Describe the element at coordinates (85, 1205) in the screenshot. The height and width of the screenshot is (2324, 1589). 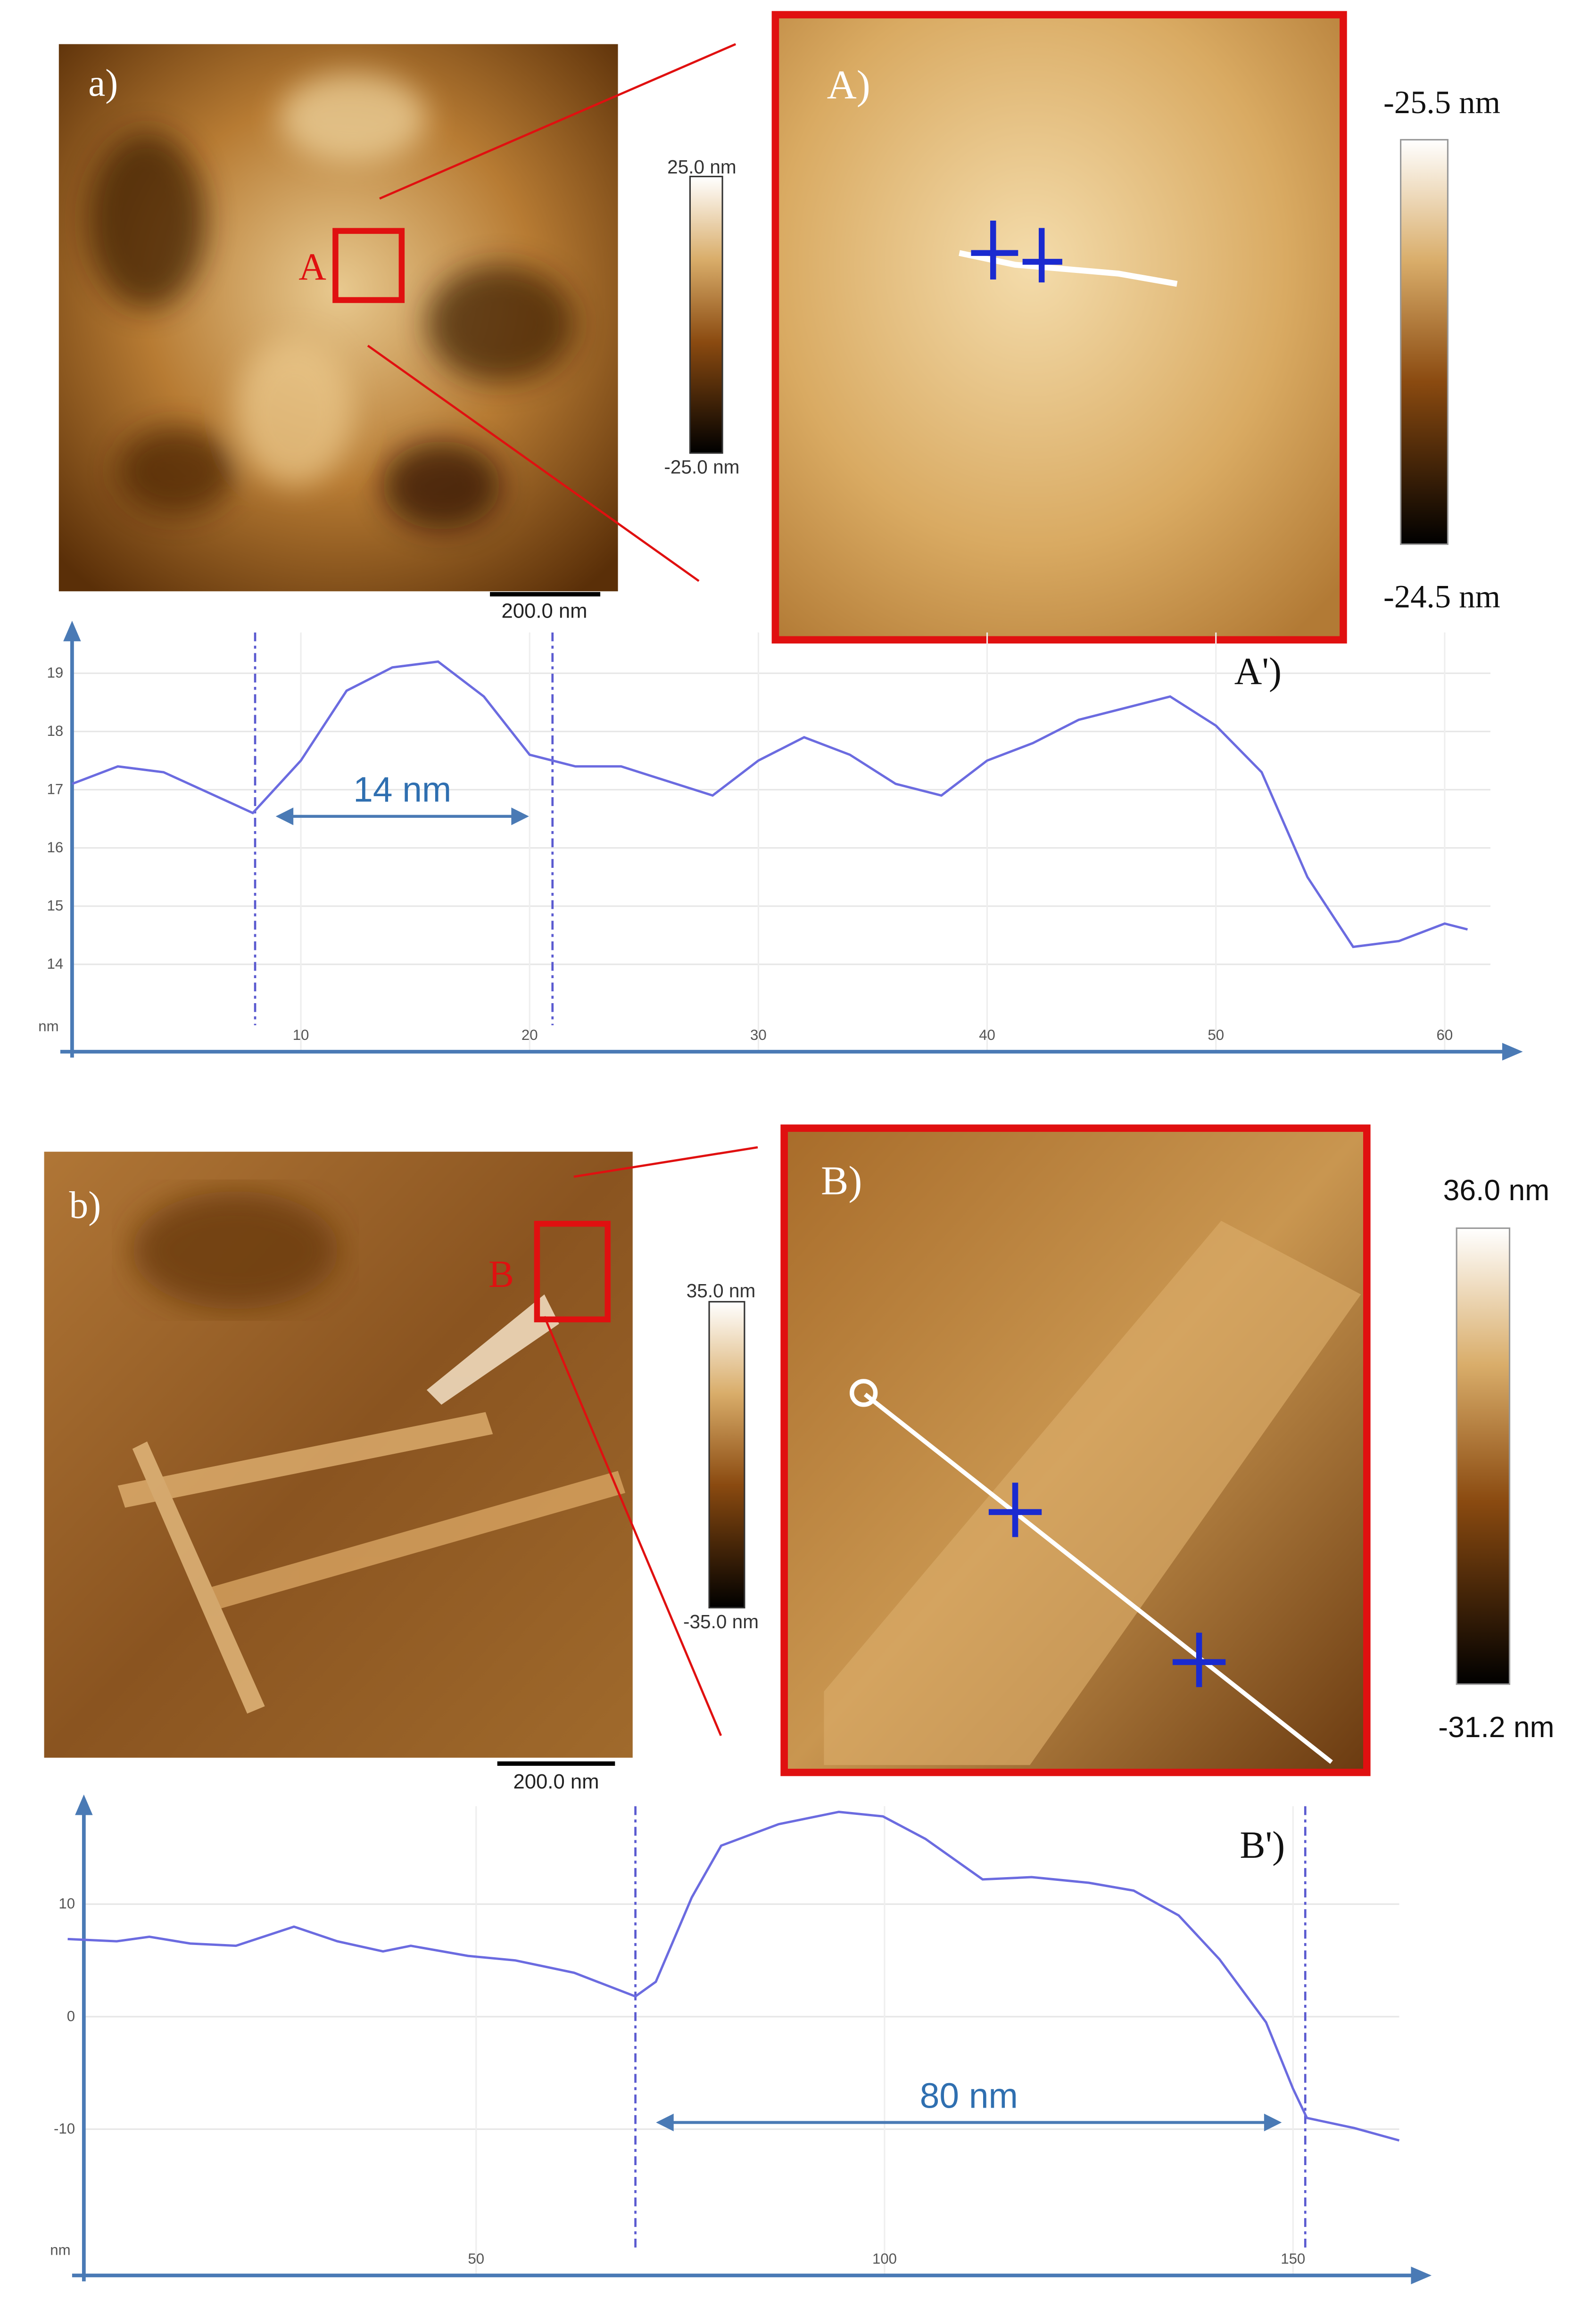
I see `panel-label: b)` at that location.